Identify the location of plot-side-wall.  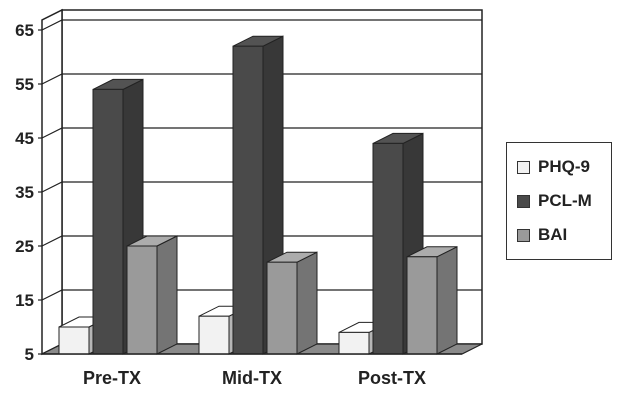
(52, 182).